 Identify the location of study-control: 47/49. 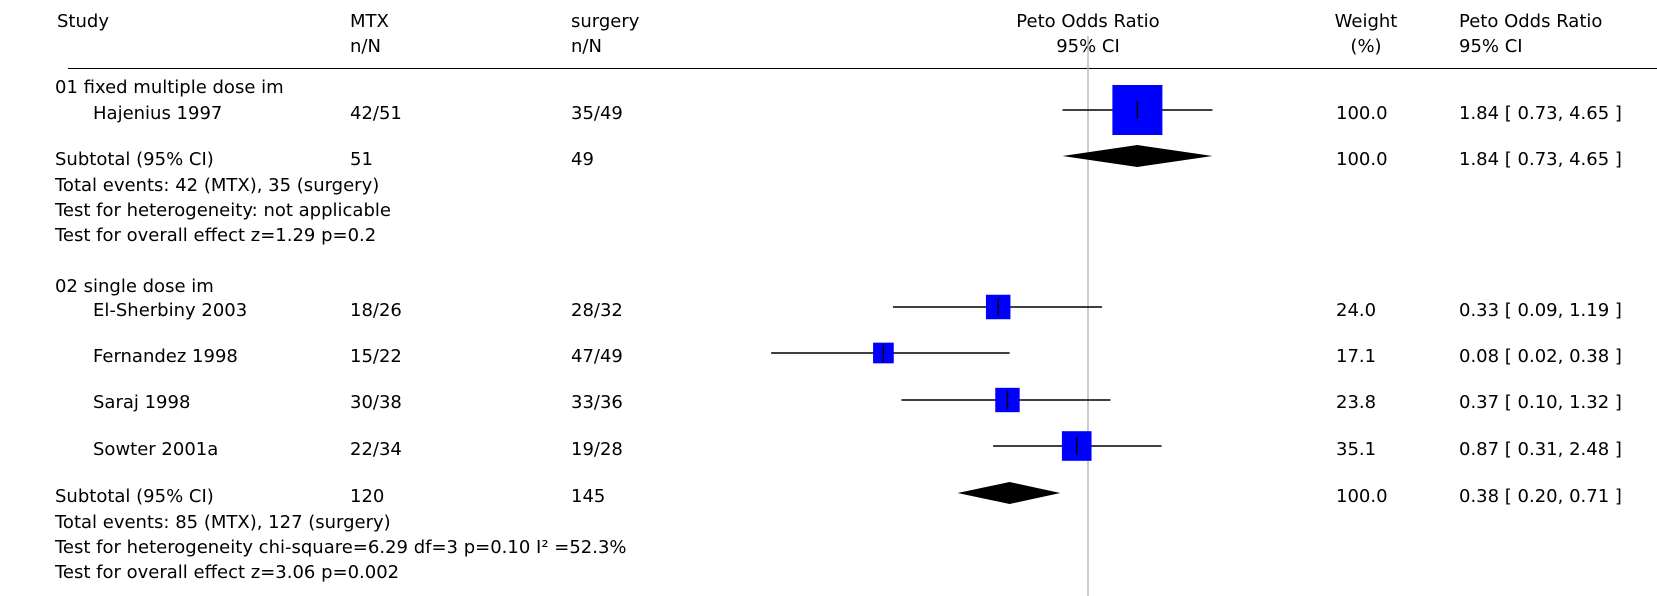
(597, 356).